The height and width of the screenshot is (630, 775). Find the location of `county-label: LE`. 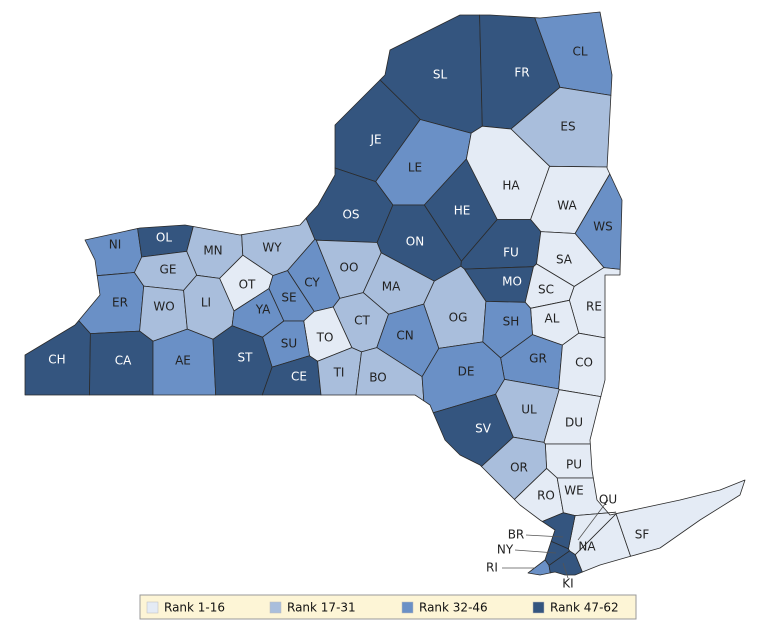

county-label: LE is located at coordinates (415, 168).